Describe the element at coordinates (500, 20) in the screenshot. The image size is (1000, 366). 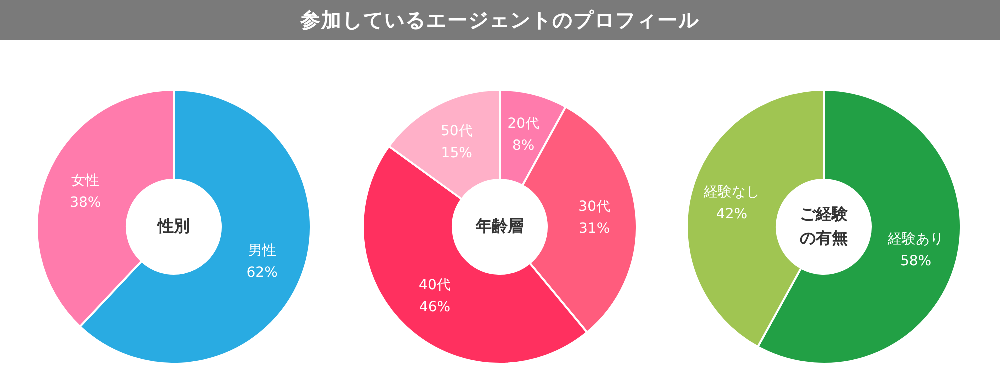
I see `text: 参加しているエージェントのプロフィール` at that location.